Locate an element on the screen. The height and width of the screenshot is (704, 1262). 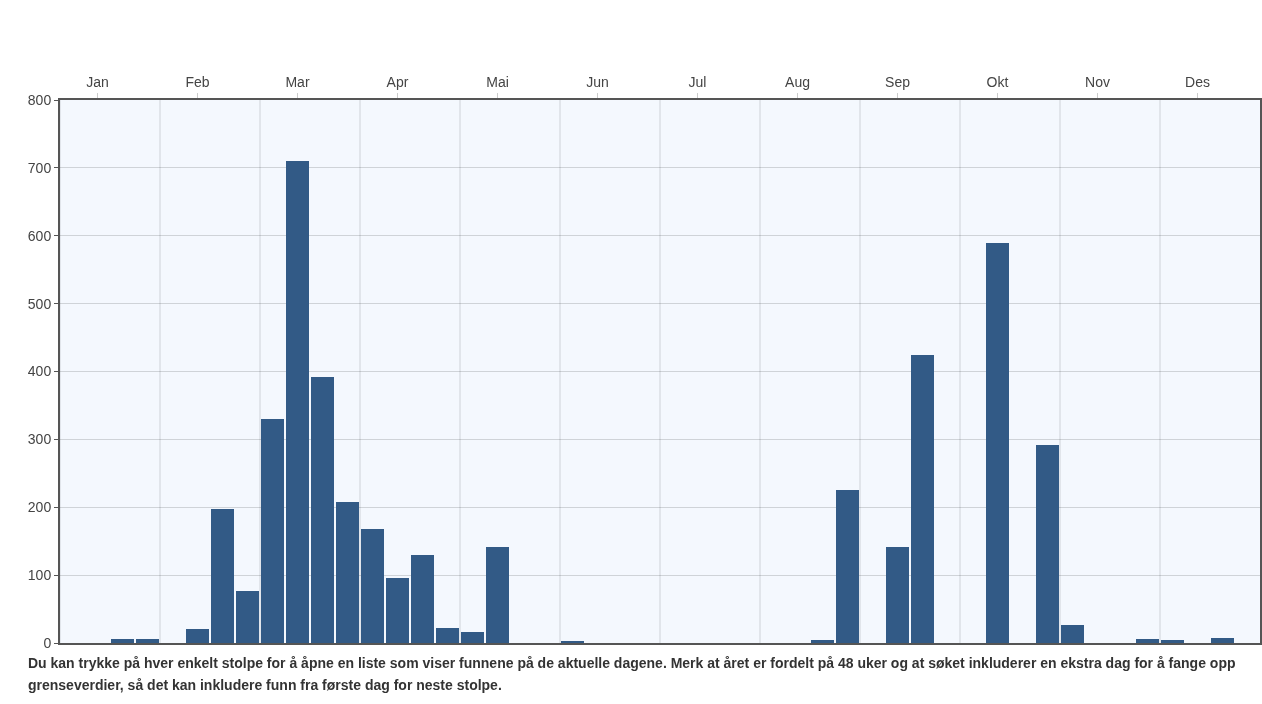
y-tick-label: 800 is located at coordinates (39, 99).